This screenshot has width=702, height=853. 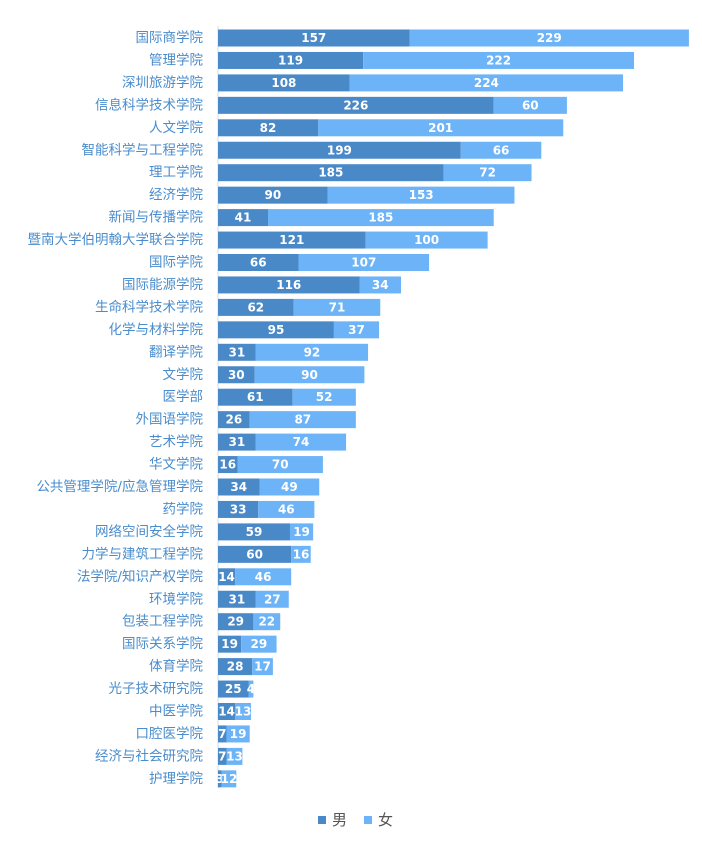 I want to click on bar-label-male: 30, so click(x=236, y=375).